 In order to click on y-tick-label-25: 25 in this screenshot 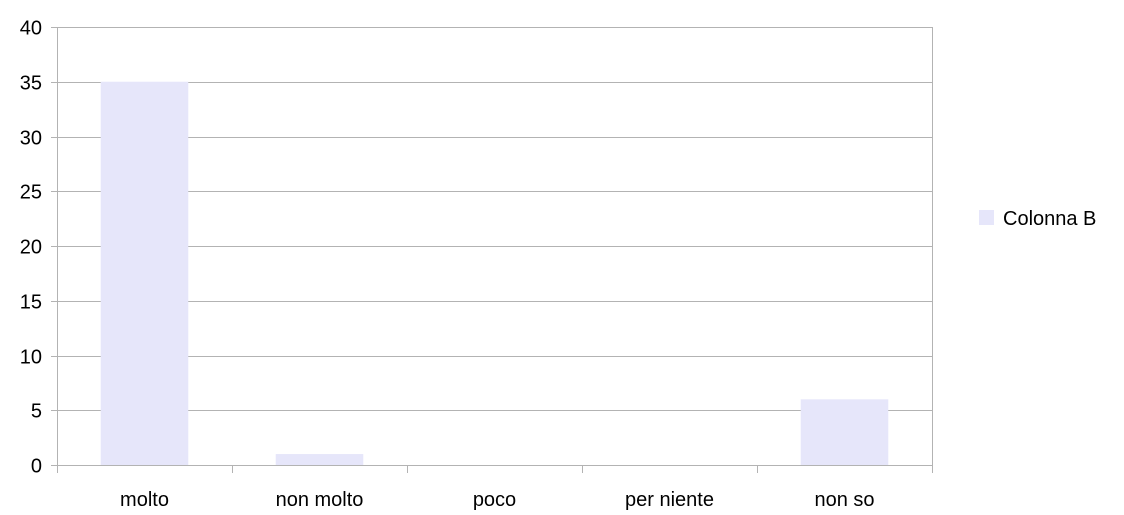, I will do `click(31, 193)`.